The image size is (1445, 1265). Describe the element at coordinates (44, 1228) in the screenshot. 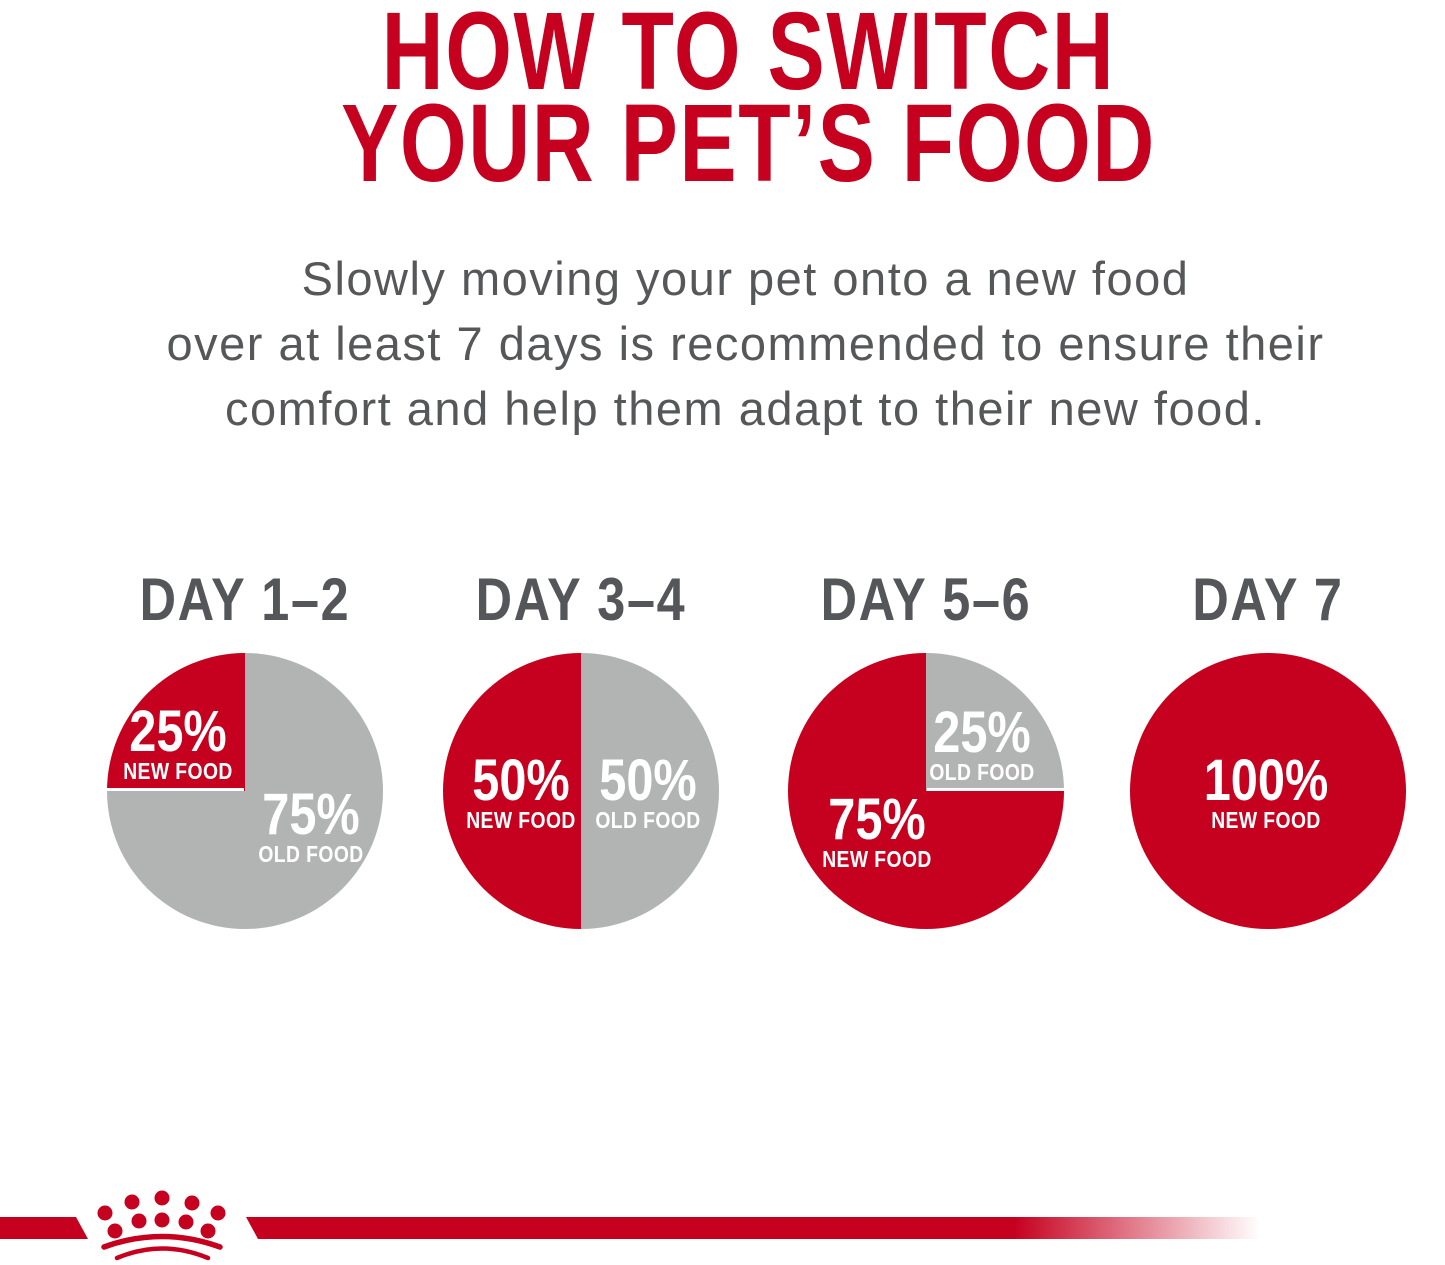

I see `footer-rule-left` at that location.